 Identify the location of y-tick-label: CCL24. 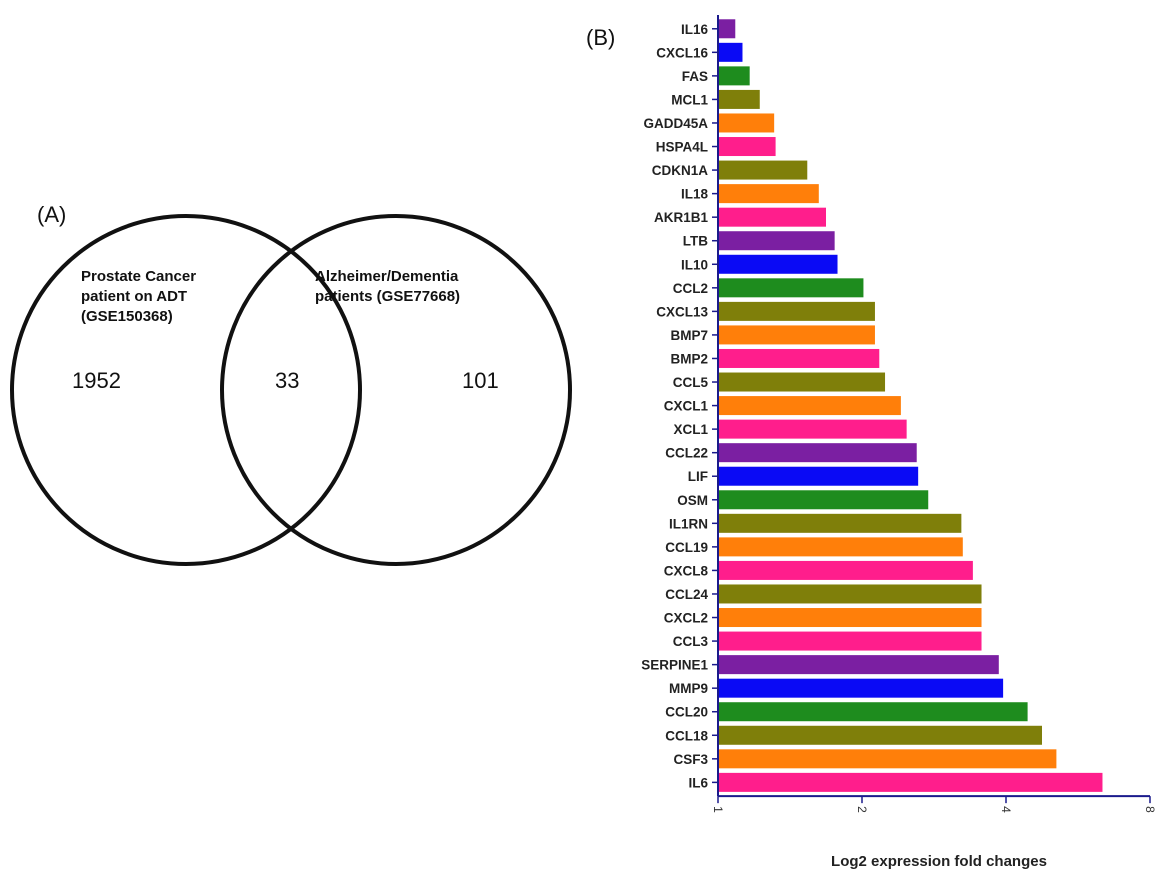
(686, 594).